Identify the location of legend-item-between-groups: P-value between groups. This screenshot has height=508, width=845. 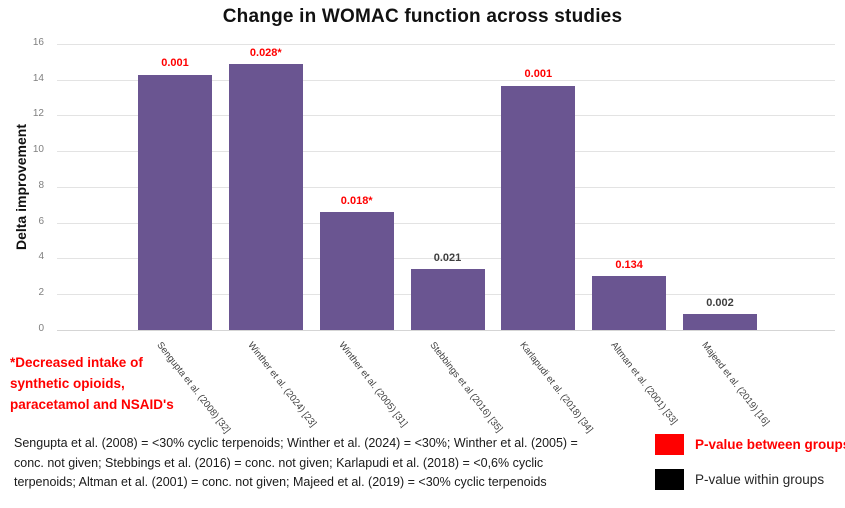
(750, 444).